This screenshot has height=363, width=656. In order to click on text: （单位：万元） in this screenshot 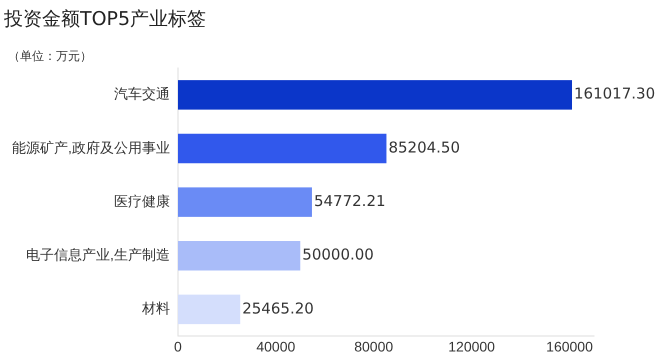, I will do `click(50, 56)`.